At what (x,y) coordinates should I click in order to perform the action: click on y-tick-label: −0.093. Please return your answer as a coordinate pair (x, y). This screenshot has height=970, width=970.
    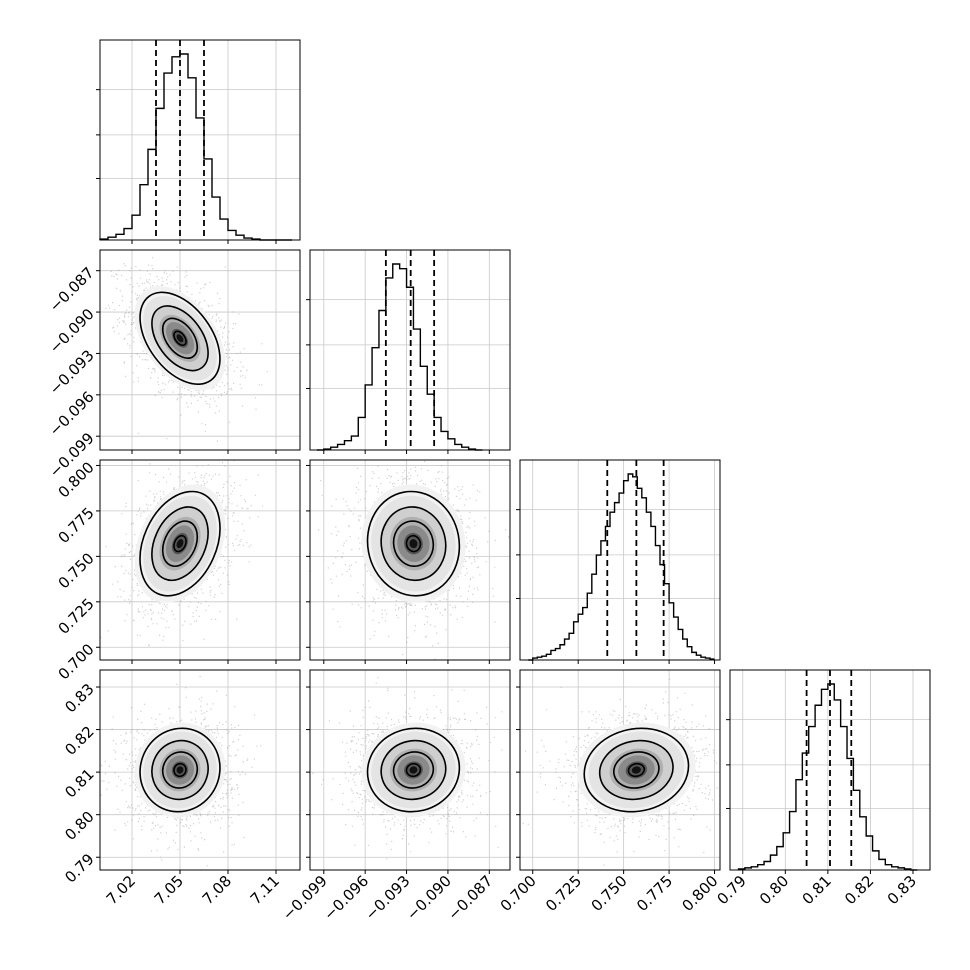
    Looking at the image, I should click on (72, 372).